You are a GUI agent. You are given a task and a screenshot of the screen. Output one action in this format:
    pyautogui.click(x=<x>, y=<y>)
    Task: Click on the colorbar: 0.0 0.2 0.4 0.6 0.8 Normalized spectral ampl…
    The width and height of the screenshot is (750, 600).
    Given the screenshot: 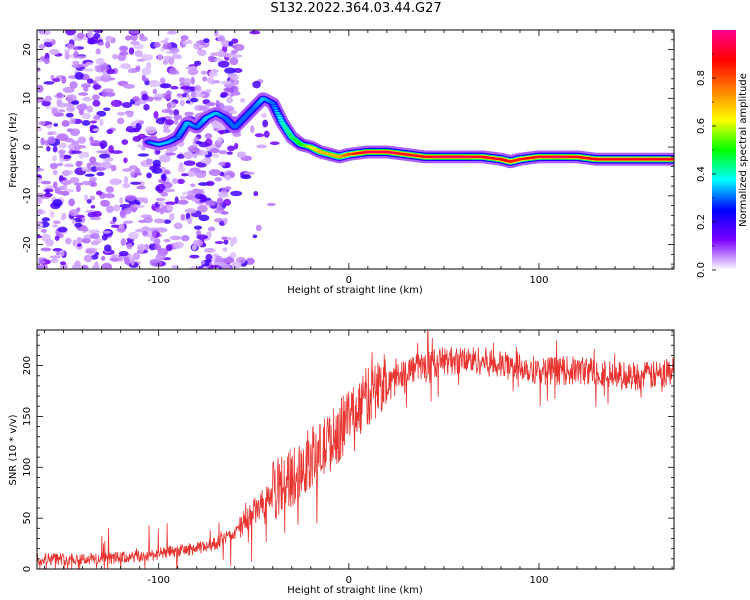 What is the action you would take?
    pyautogui.click(x=722, y=154)
    